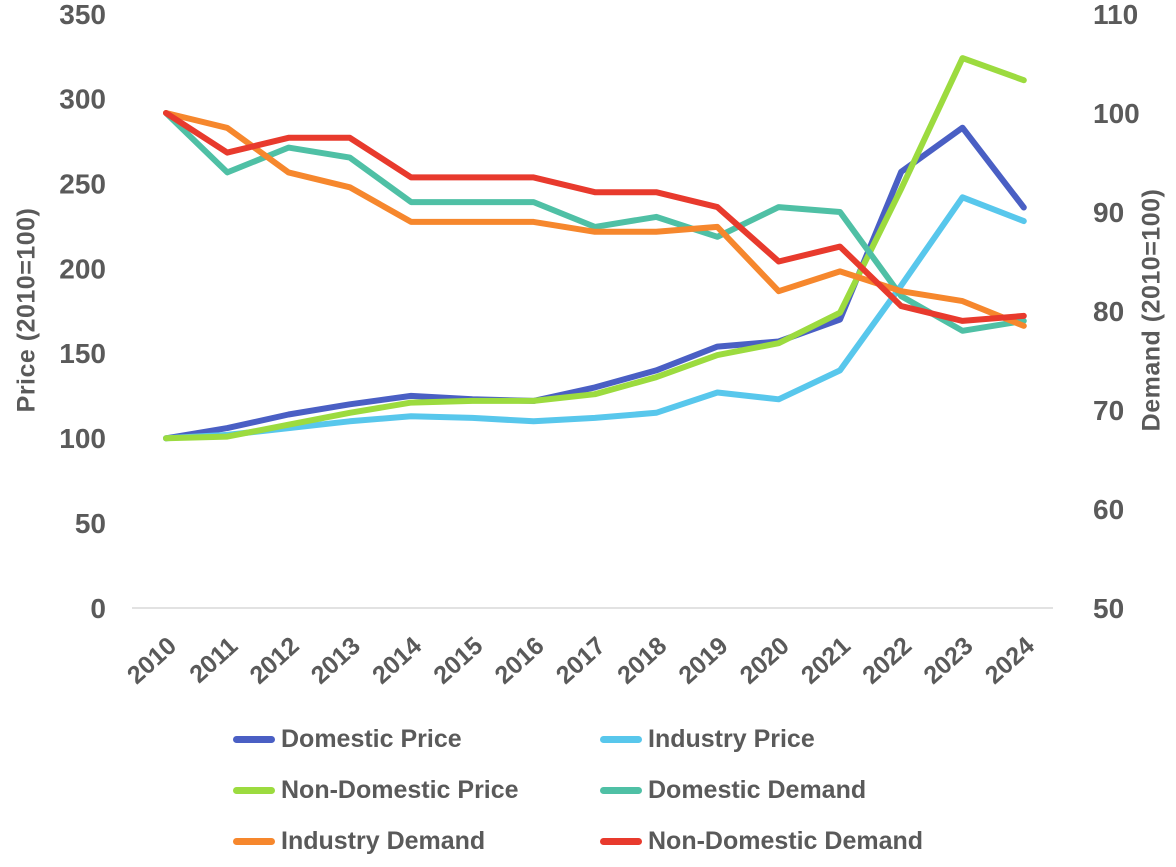 The height and width of the screenshot is (867, 1176). What do you see at coordinates (731, 739) in the screenshot?
I see `legend-label: Industry Price` at bounding box center [731, 739].